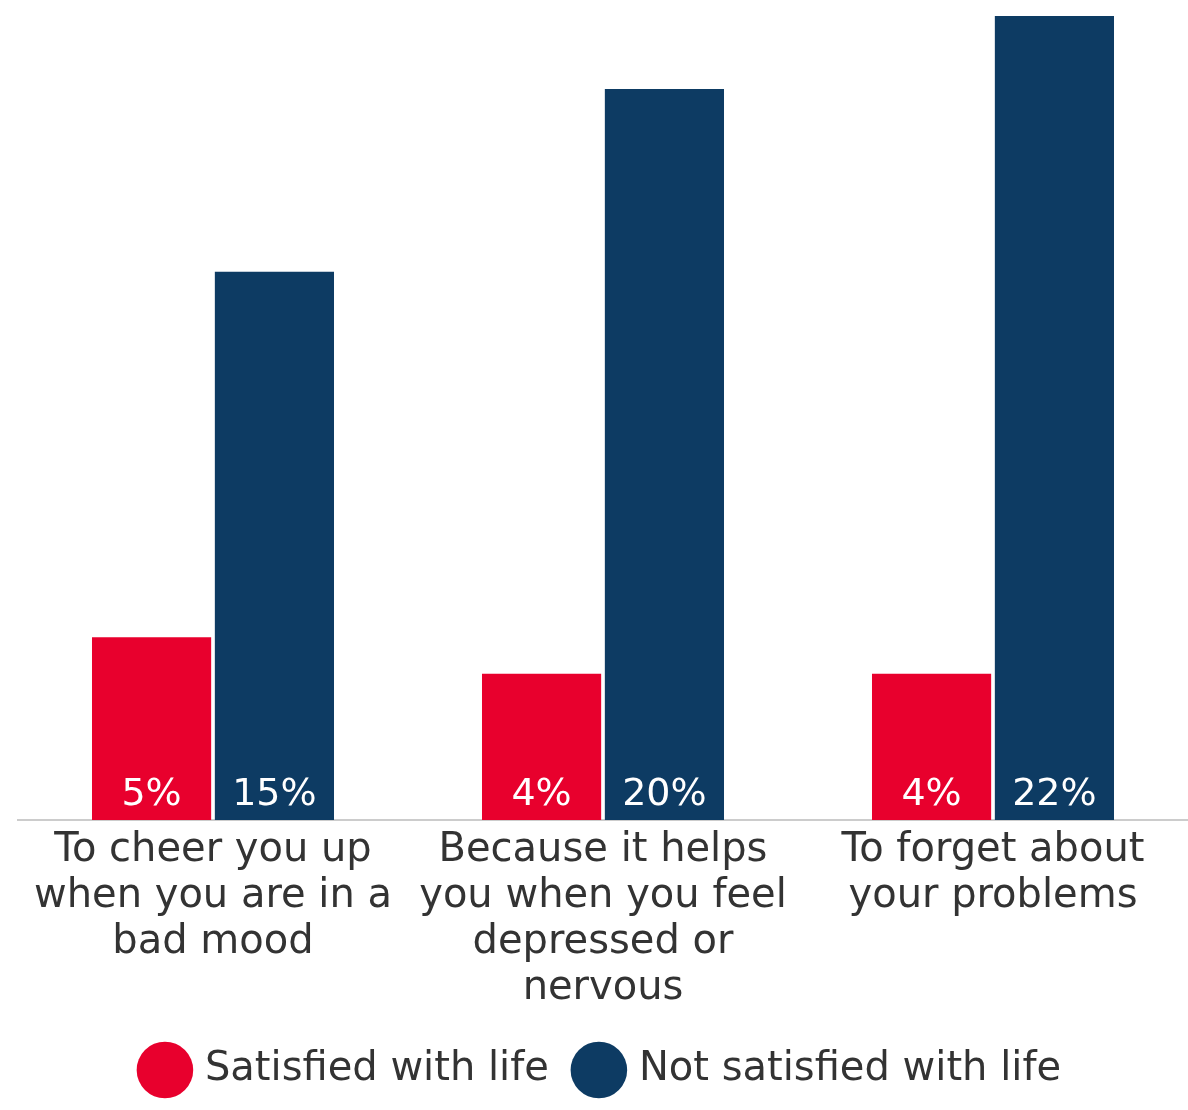 This screenshot has height=1110, width=1188. Describe the element at coordinates (1054, 791) in the screenshot. I see `data-label: 22%` at that location.